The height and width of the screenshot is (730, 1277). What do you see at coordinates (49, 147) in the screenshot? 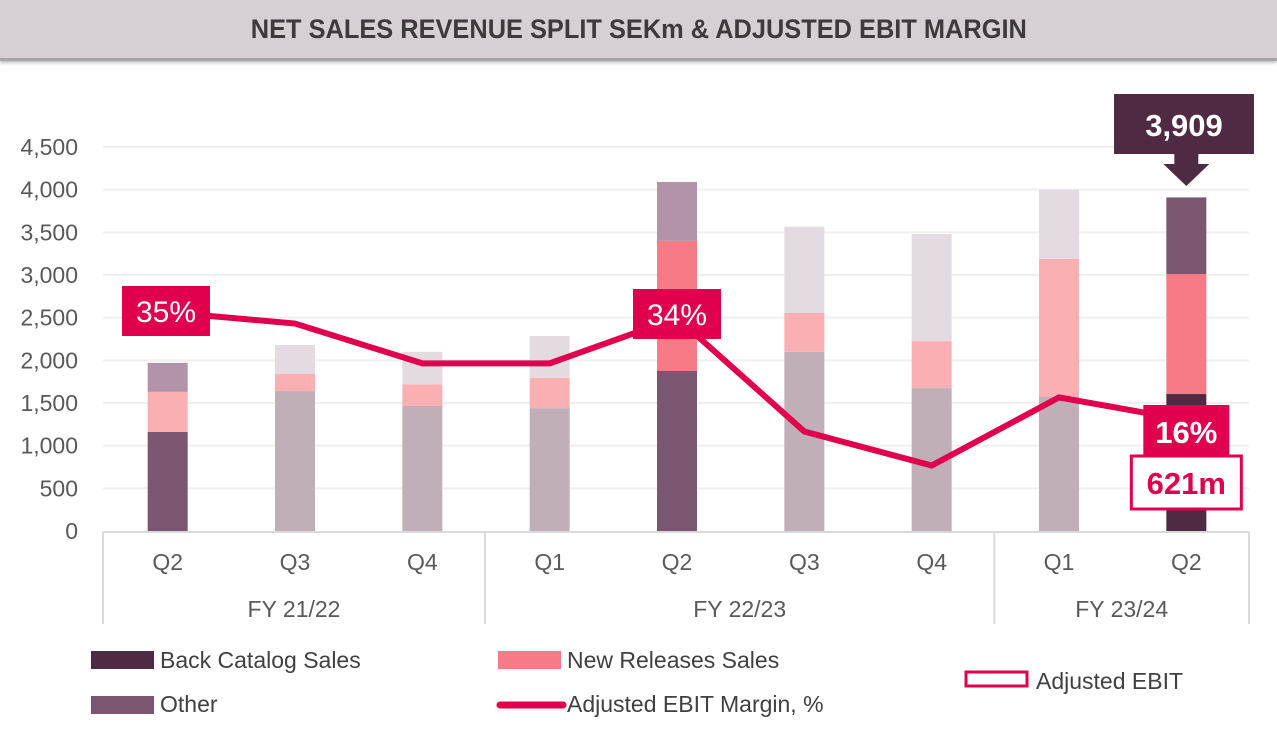
I see `y-tick-label: 4,500` at bounding box center [49, 147].